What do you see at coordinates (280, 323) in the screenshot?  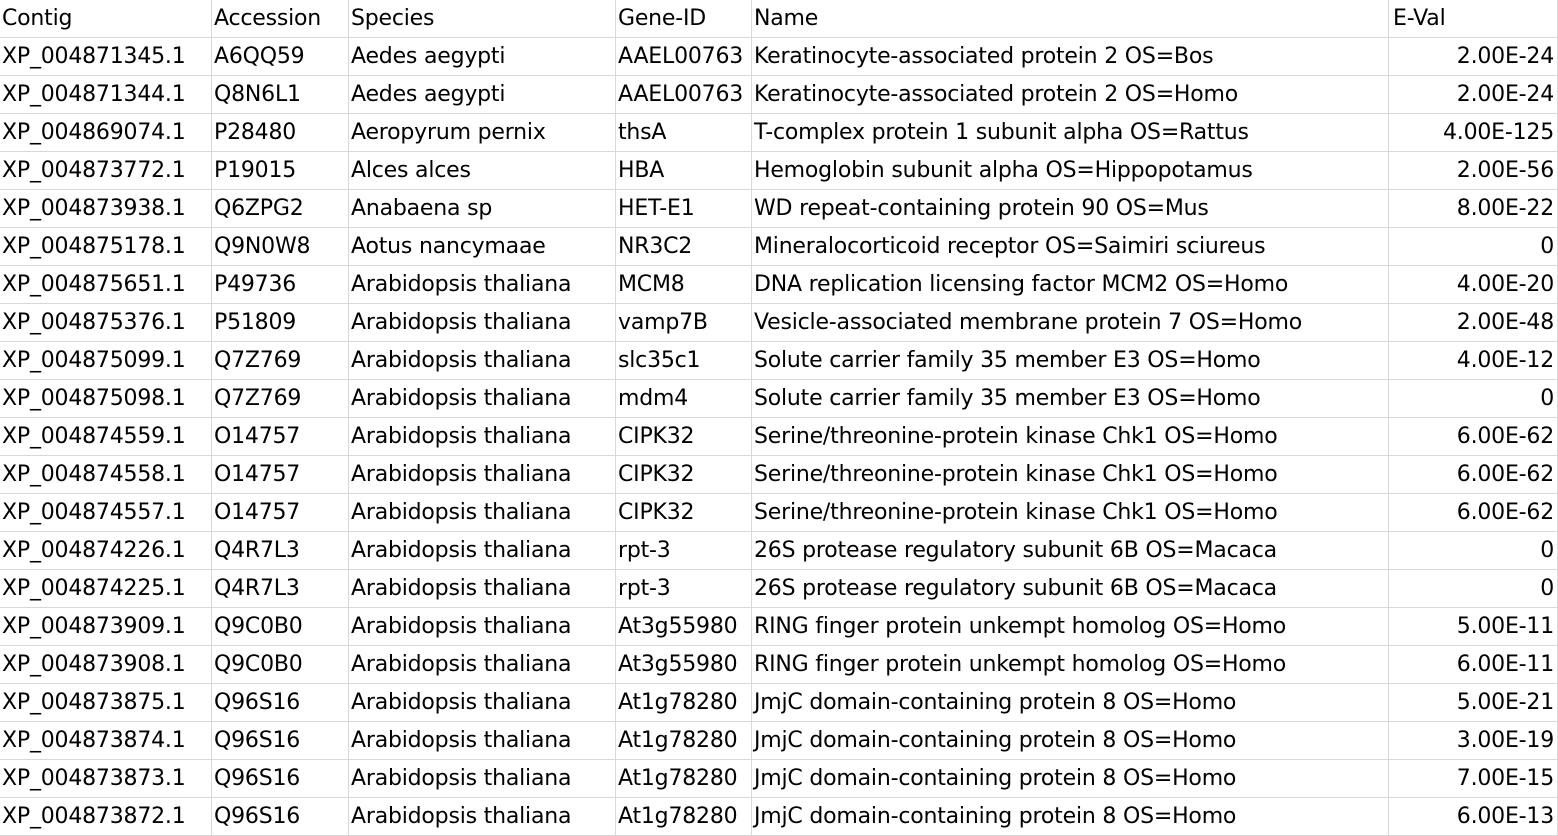 I see `accession-cell: P51809` at bounding box center [280, 323].